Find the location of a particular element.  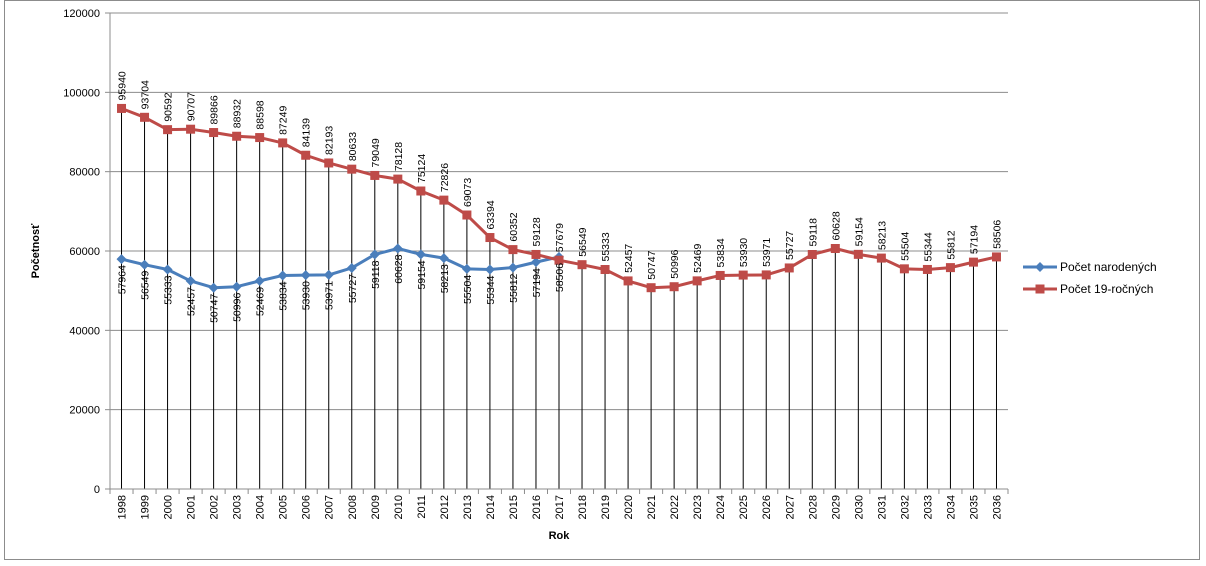

data-label: 93704 is located at coordinates (146, 94).